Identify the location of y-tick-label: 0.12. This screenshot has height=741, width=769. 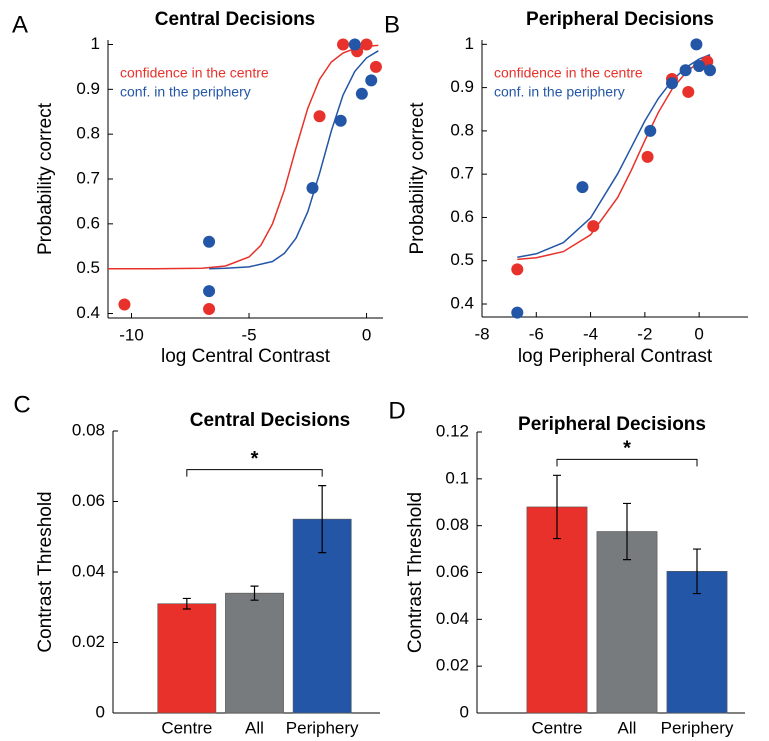
(452, 430).